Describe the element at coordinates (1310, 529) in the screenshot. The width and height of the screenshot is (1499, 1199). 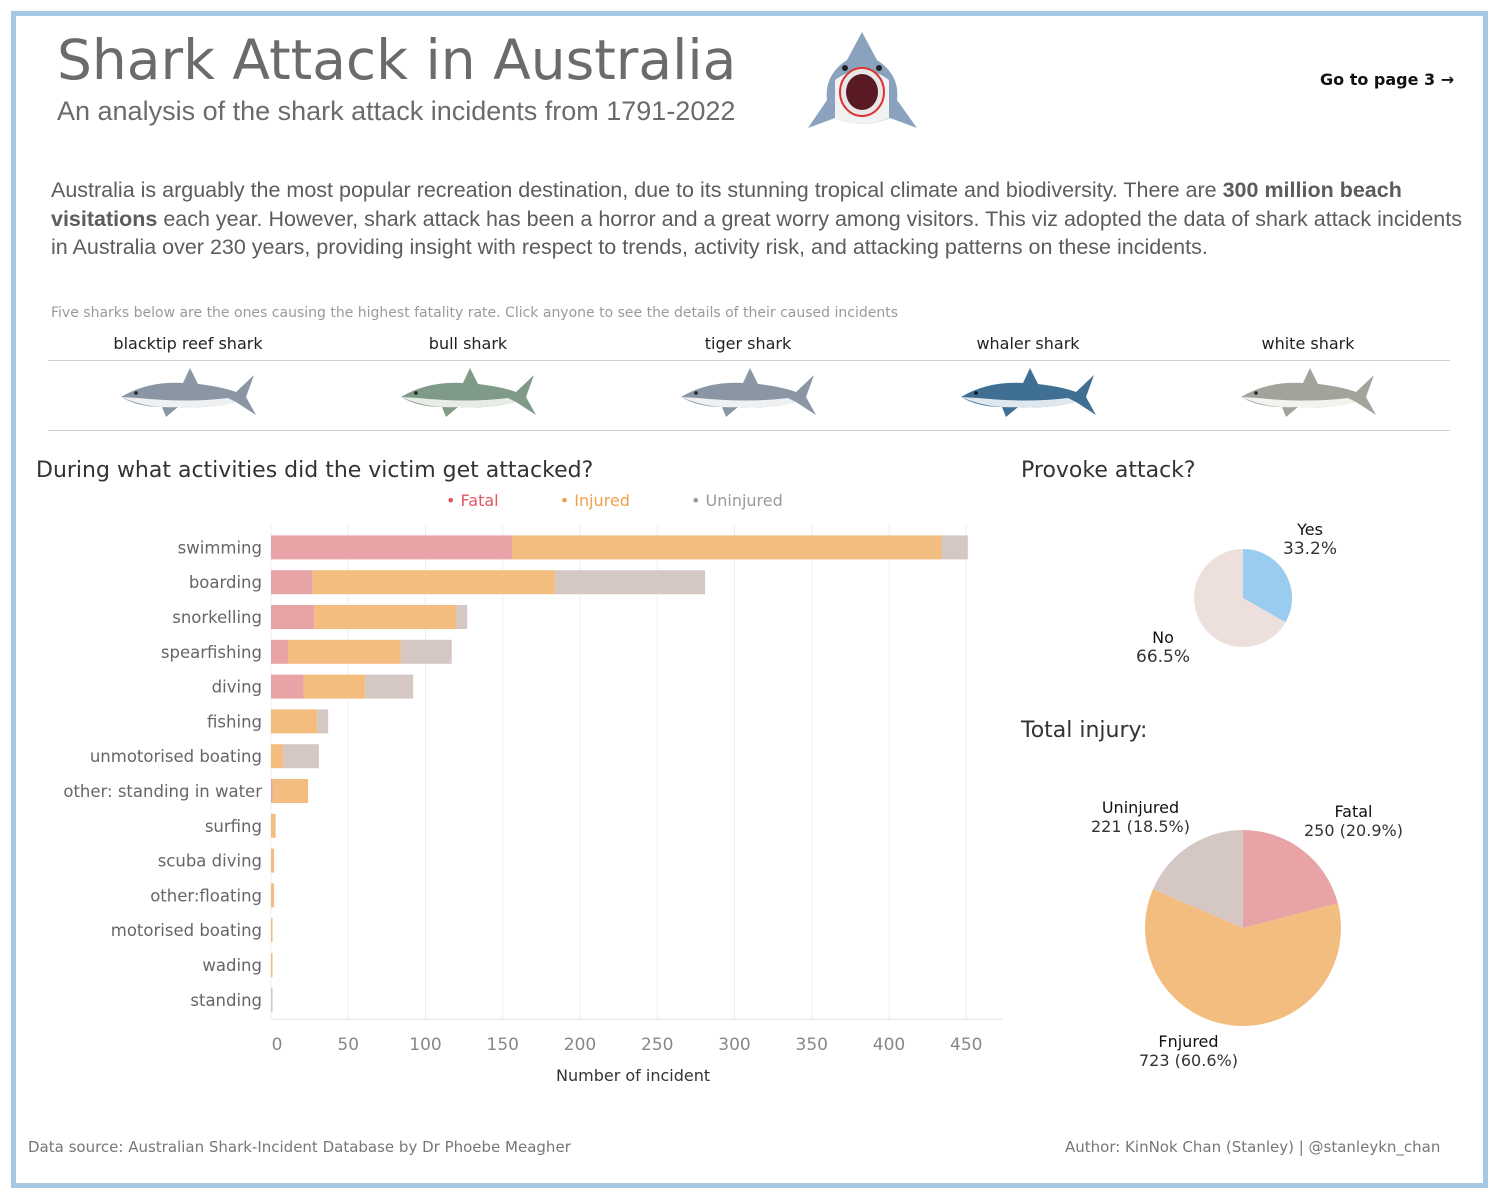
I see `pie-label-yes-name: Yes` at that location.